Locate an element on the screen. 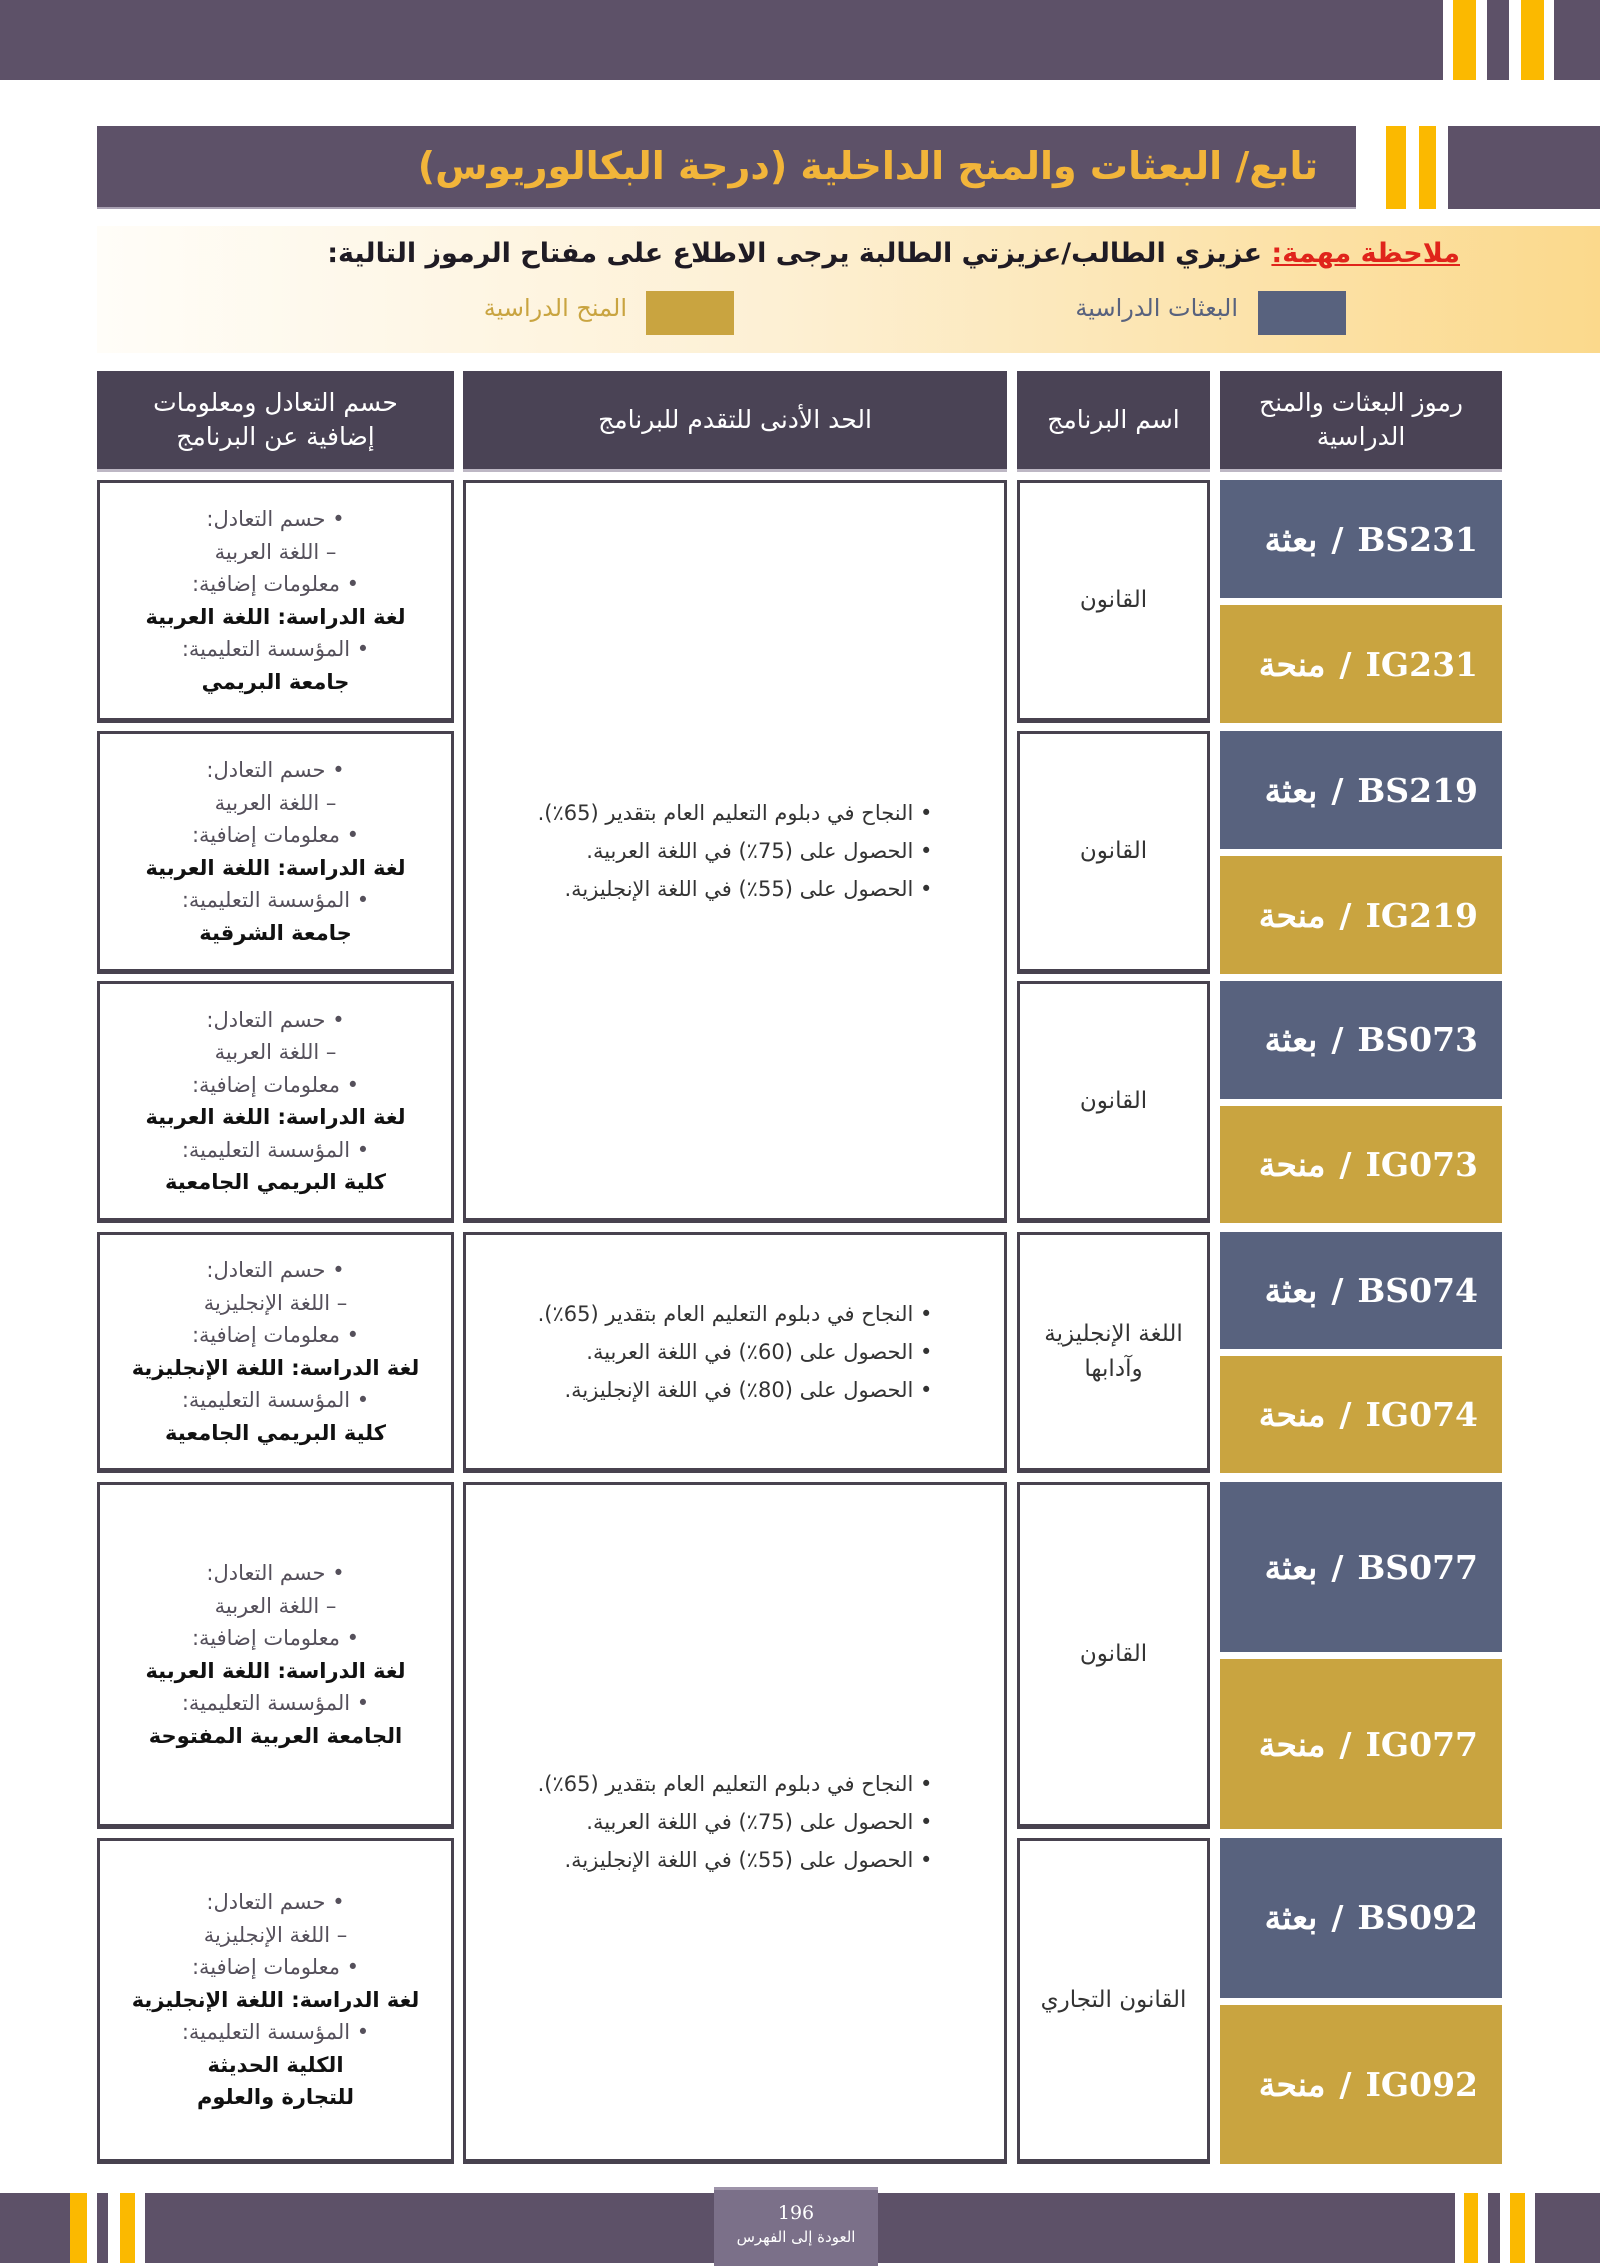 The width and height of the screenshot is (1600, 2266). legend-label-scholarship: البعثات الدراسية is located at coordinates (1156, 308).